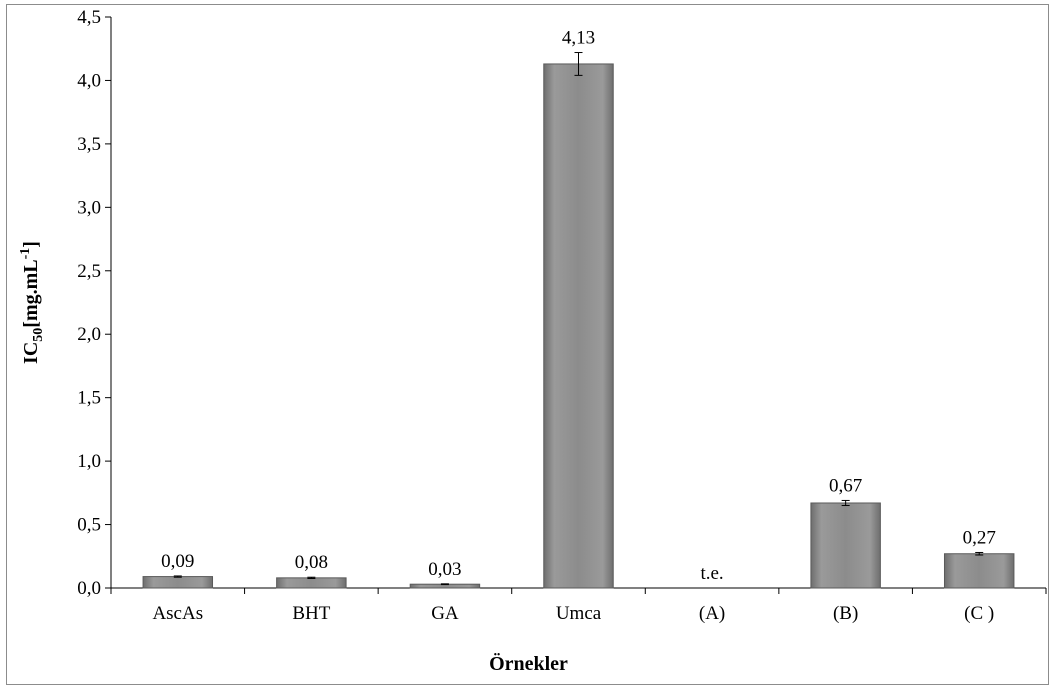 This screenshot has width=1057, height=693. I want to click on y-axis-title-text: IC50[mg.mL-1], so click(32, 302).